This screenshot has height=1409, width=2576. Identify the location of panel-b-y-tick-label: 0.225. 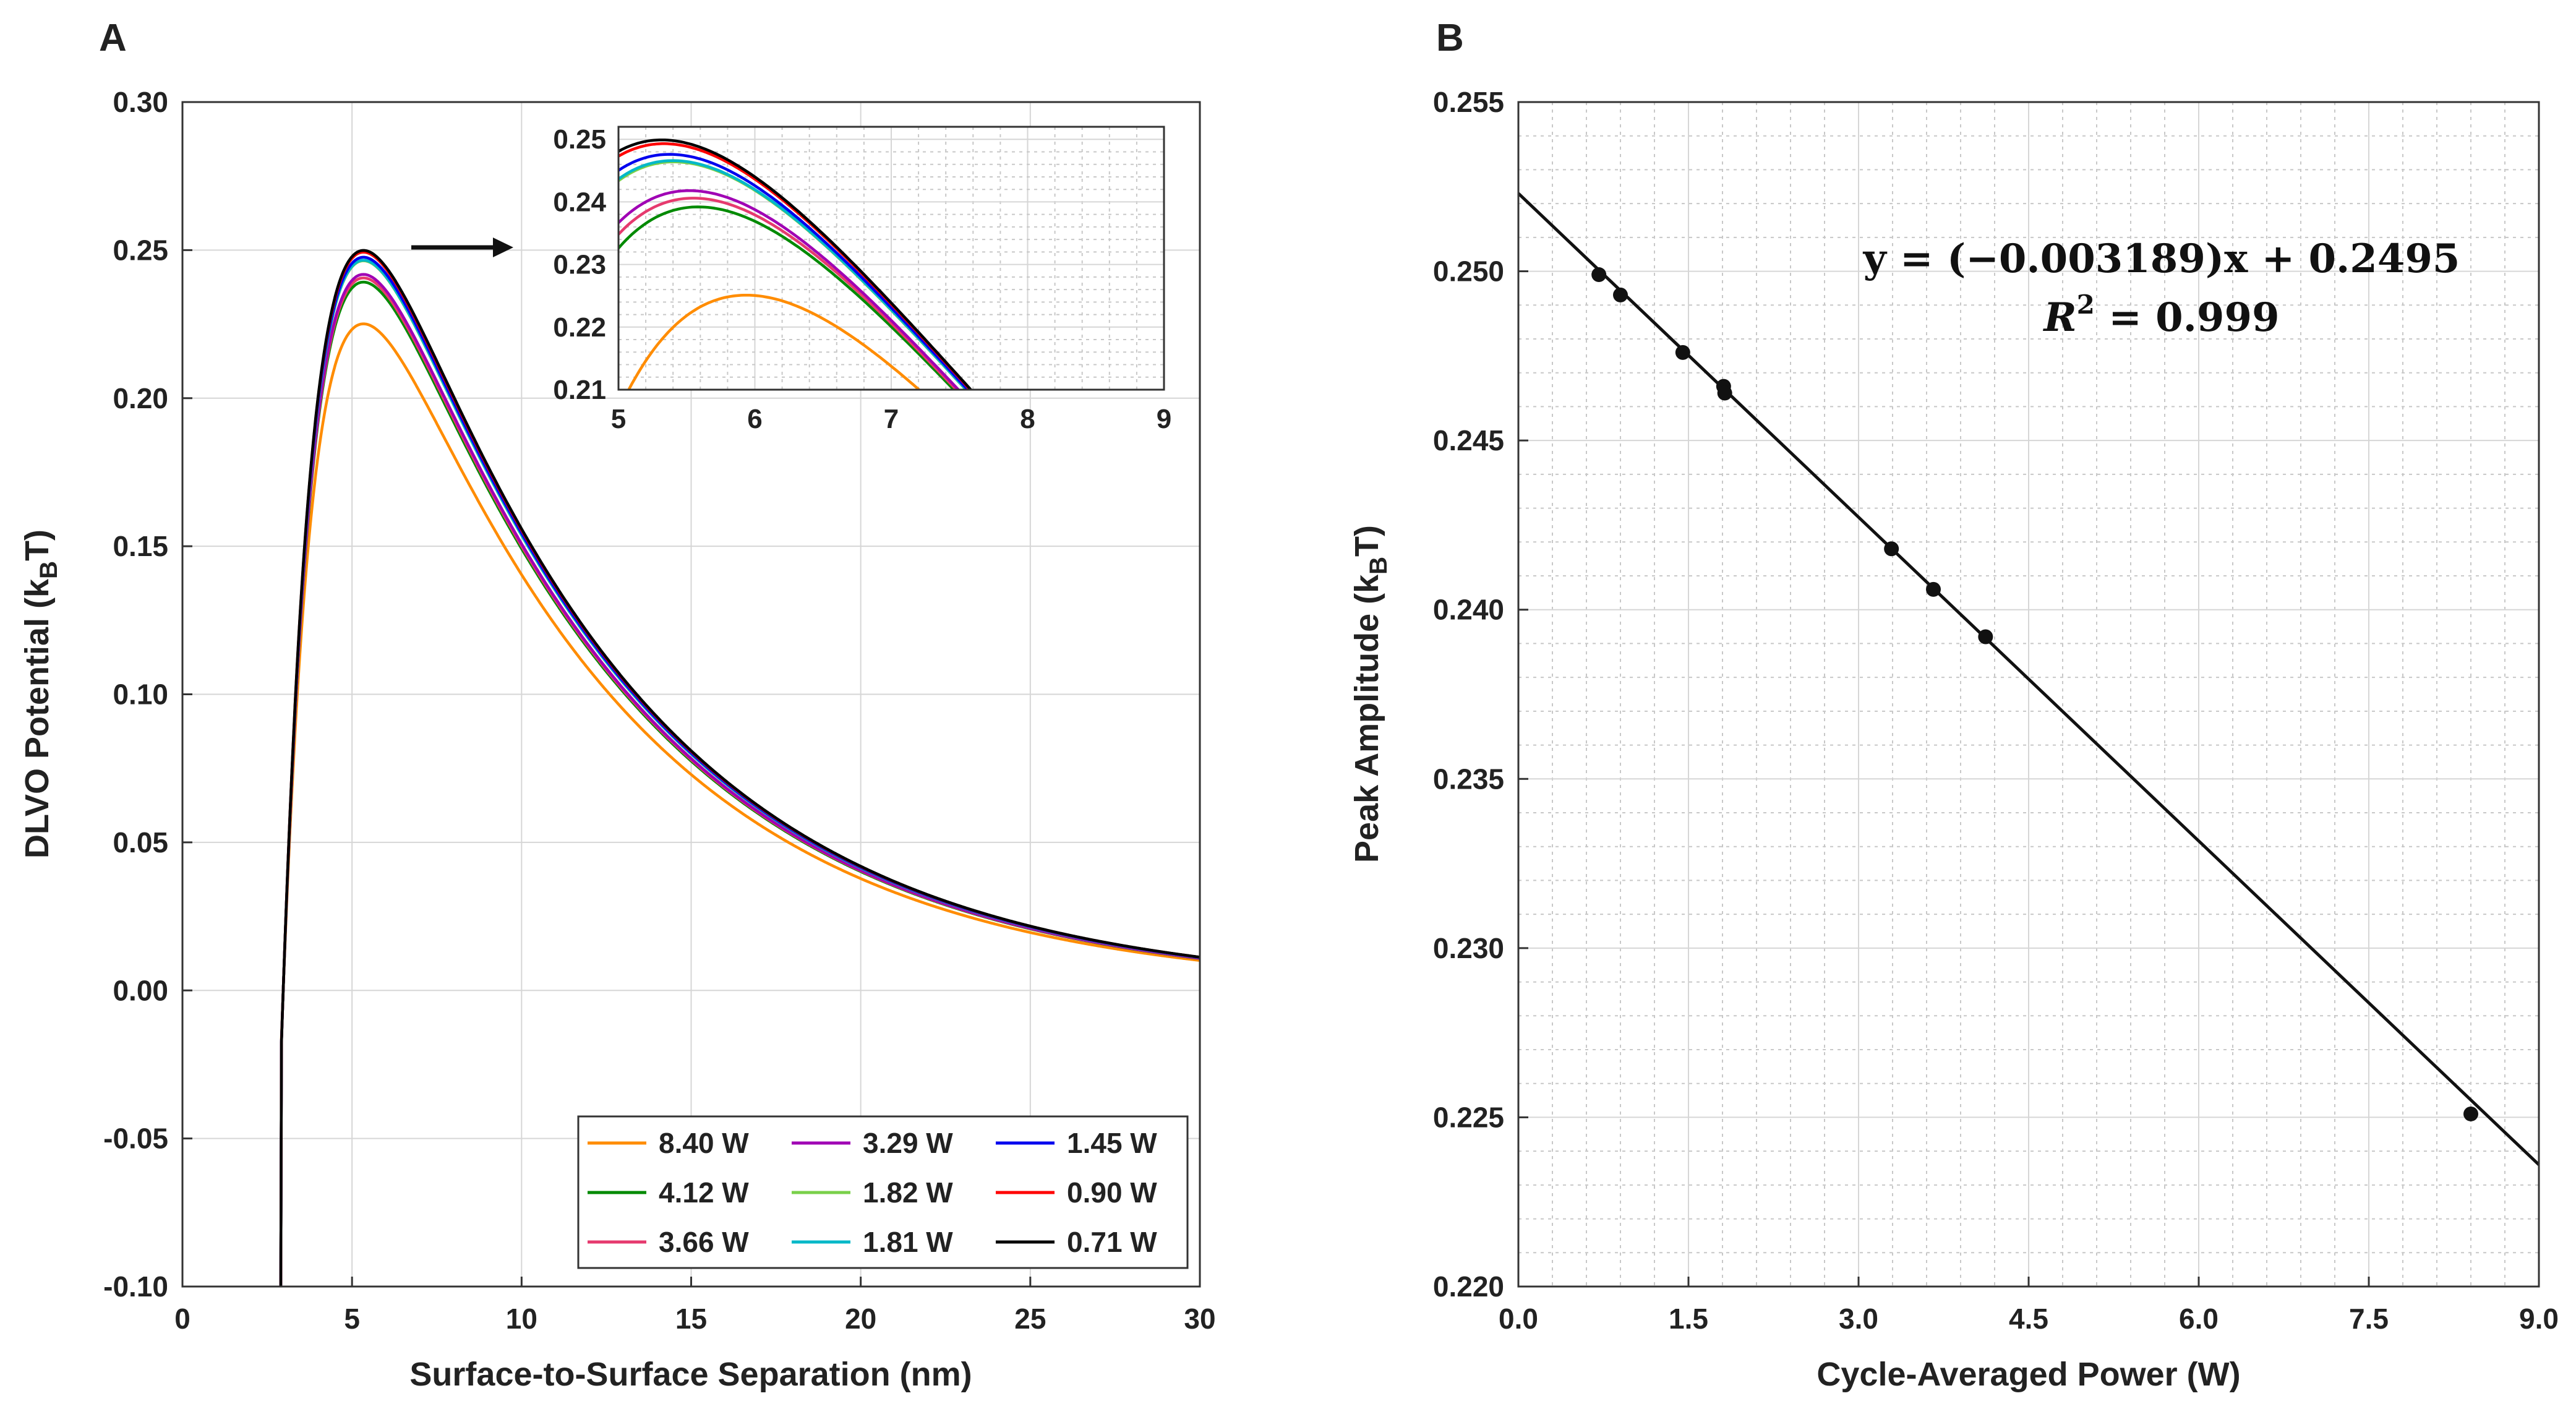
(1468, 1117).